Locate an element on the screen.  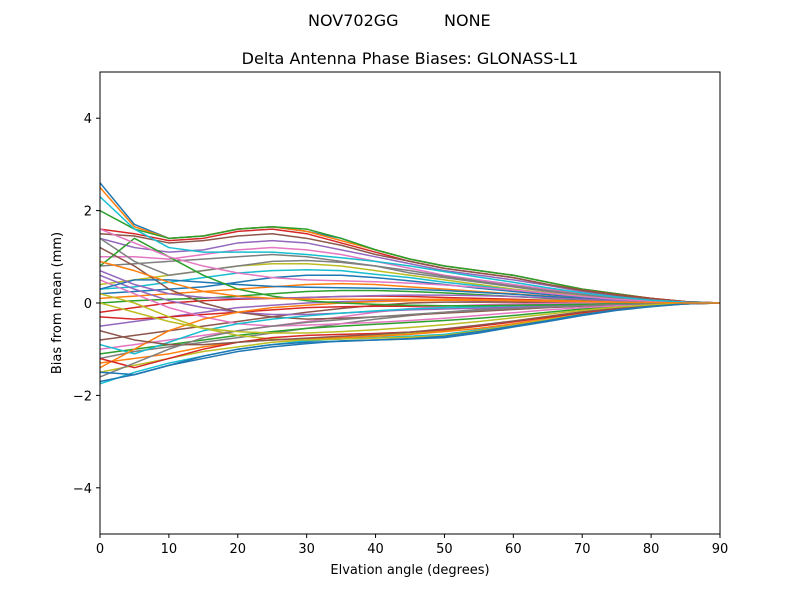
x-axis-label: Elvation angle (degrees) is located at coordinates (409, 570).